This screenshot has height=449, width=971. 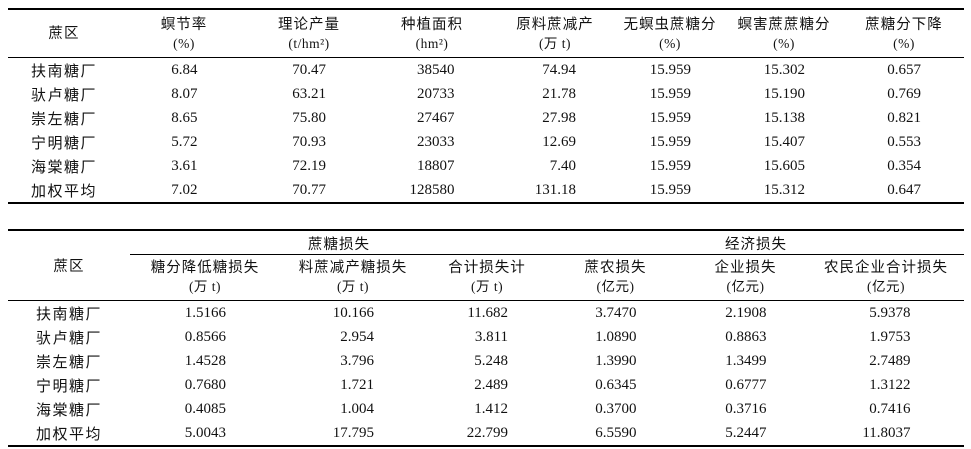 I want to click on value-cell: 3.796, so click(x=353, y=361).